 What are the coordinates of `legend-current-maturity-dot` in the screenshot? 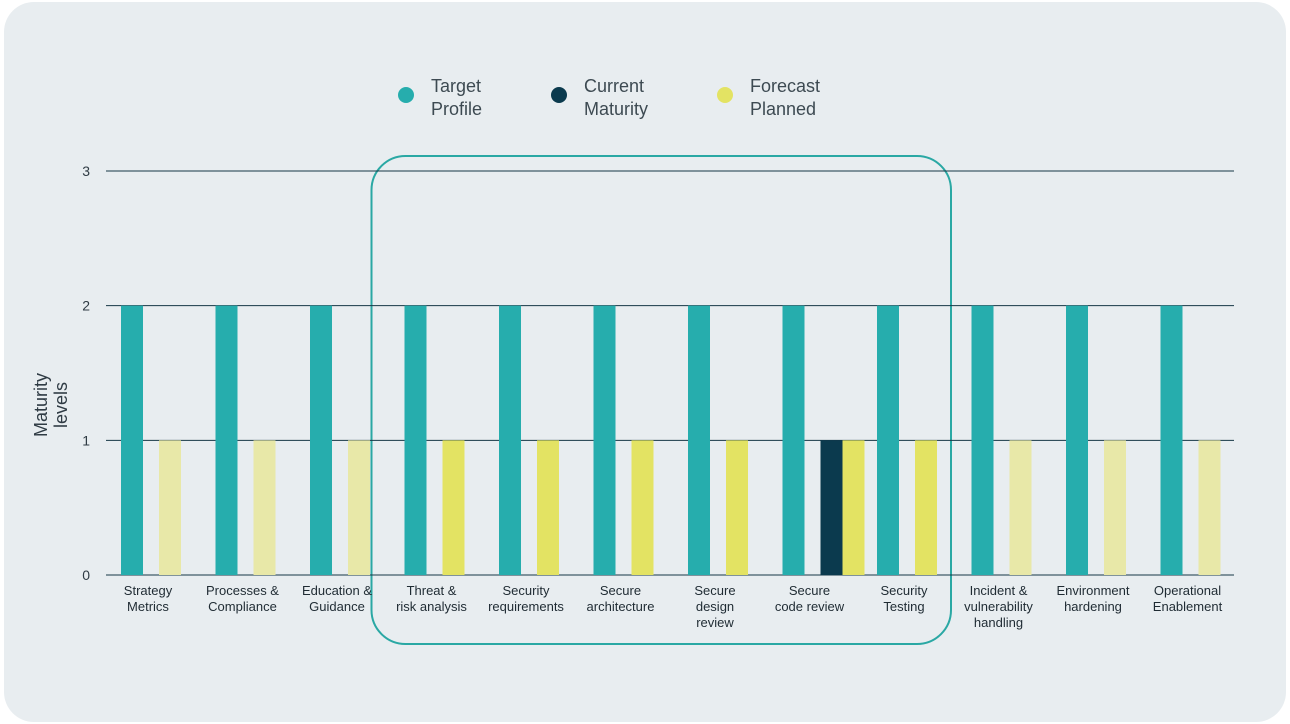 It's located at (559, 95).